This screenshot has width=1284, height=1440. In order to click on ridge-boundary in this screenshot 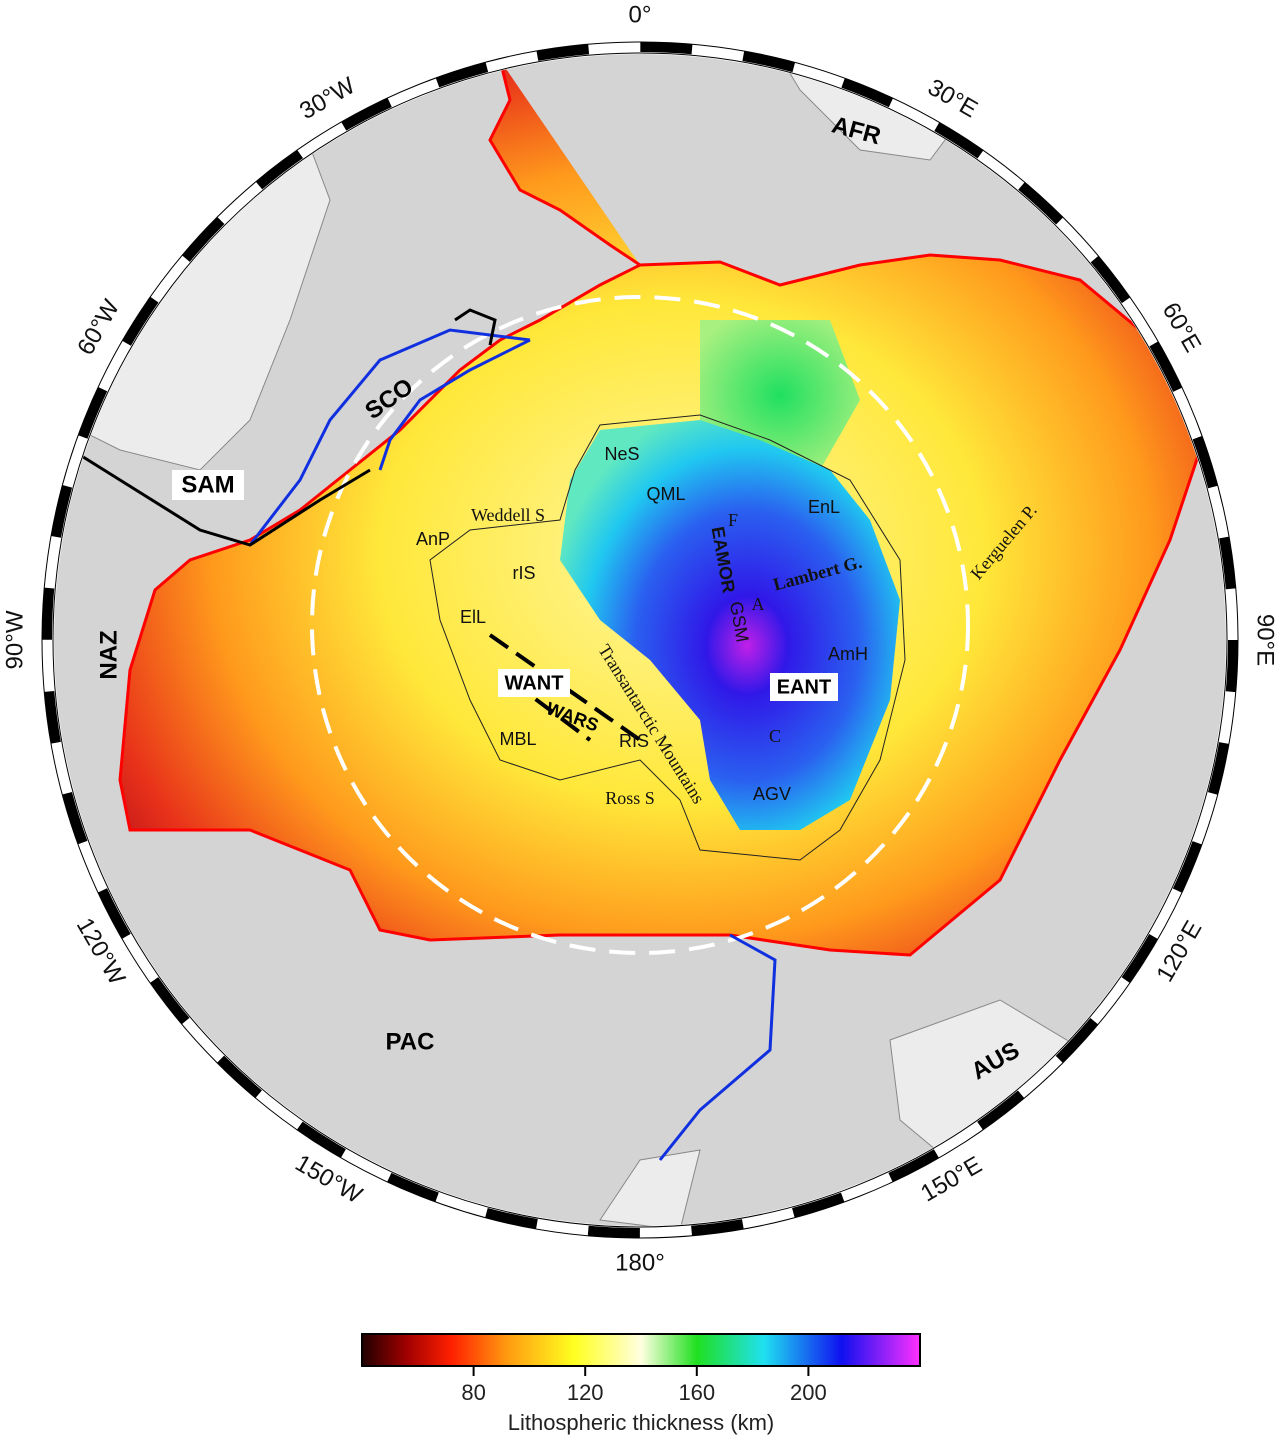, I will do `click(564, 163)`.